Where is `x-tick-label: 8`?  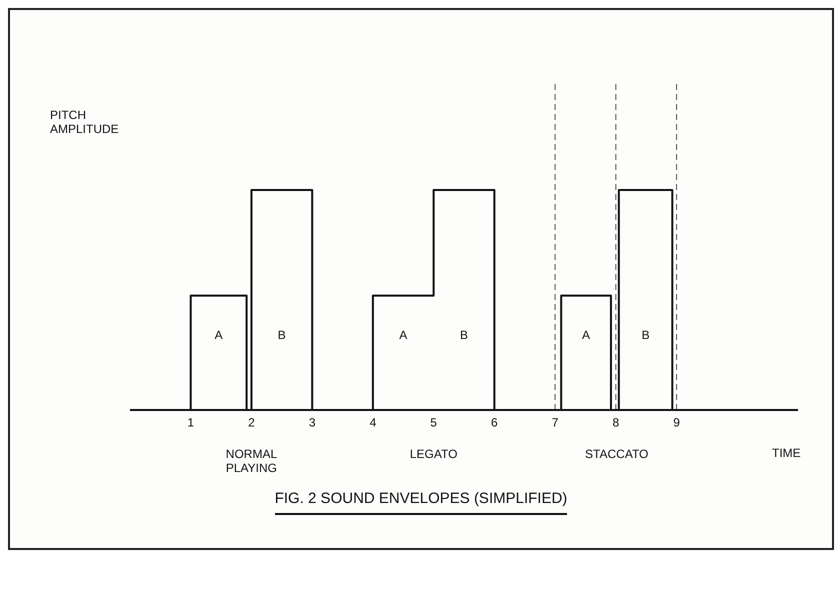
x-tick-label: 8 is located at coordinates (616, 423).